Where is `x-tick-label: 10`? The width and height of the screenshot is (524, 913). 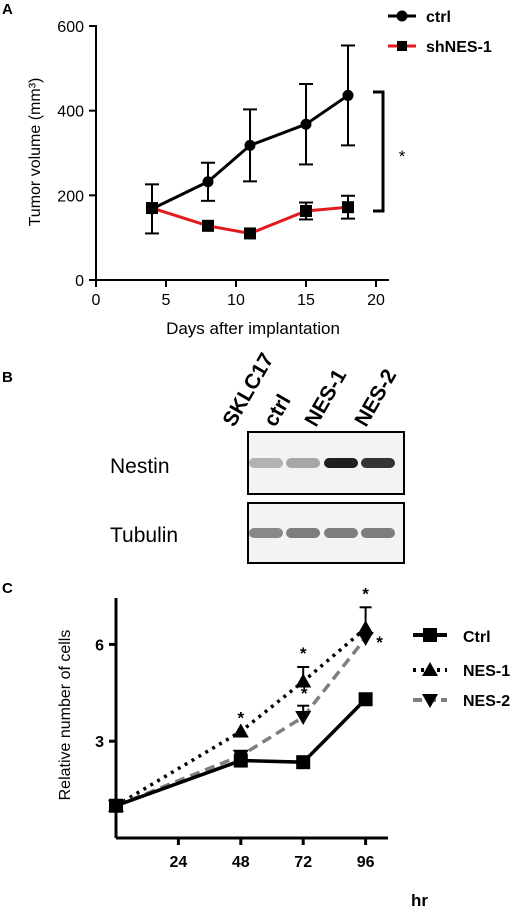
x-tick-label: 10 is located at coordinates (236, 300).